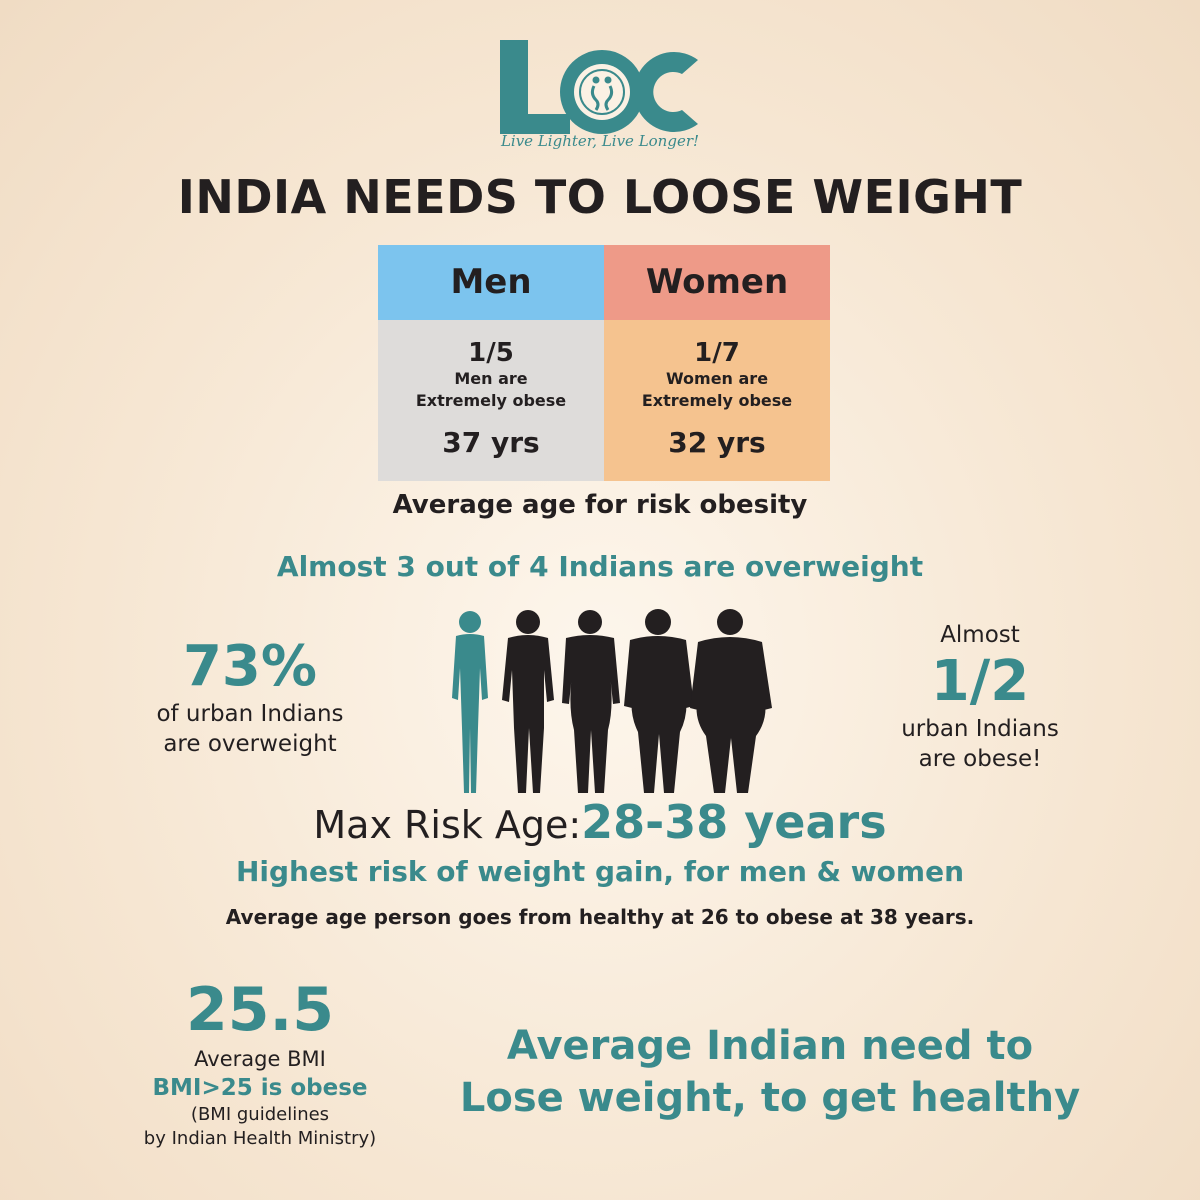 The height and width of the screenshot is (1200, 1200). I want to click on men-header-label: Men, so click(491, 282).